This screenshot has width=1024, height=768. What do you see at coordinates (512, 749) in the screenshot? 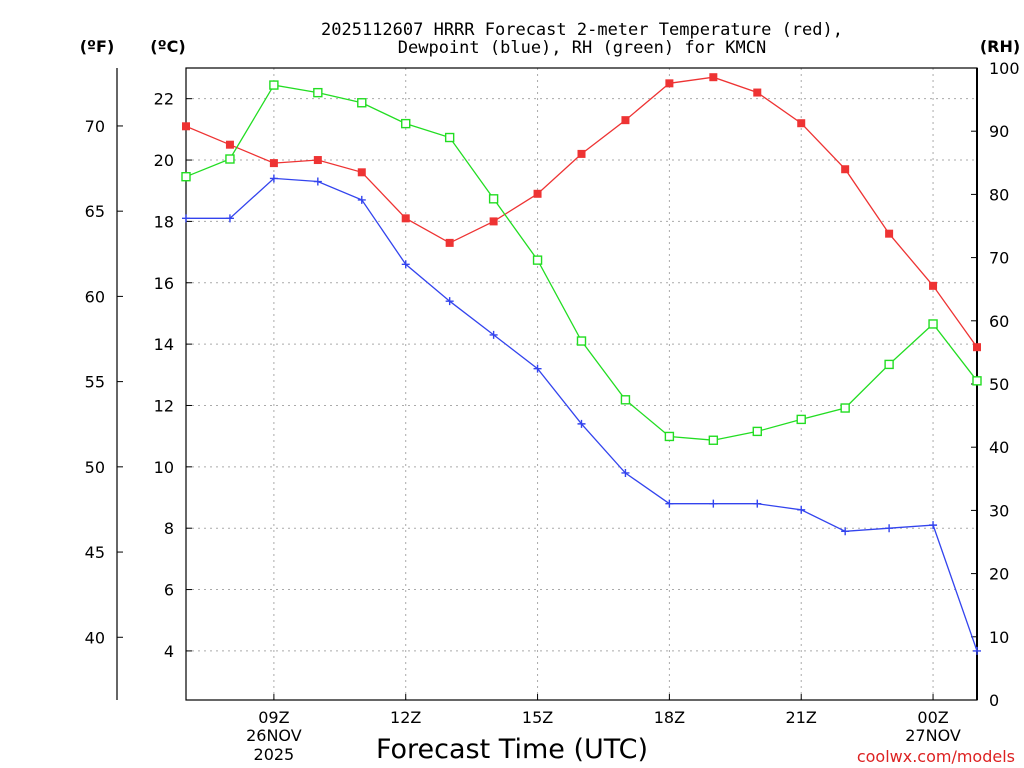
I see `x-axis-title: Forecast Time (UTC)` at bounding box center [512, 749].